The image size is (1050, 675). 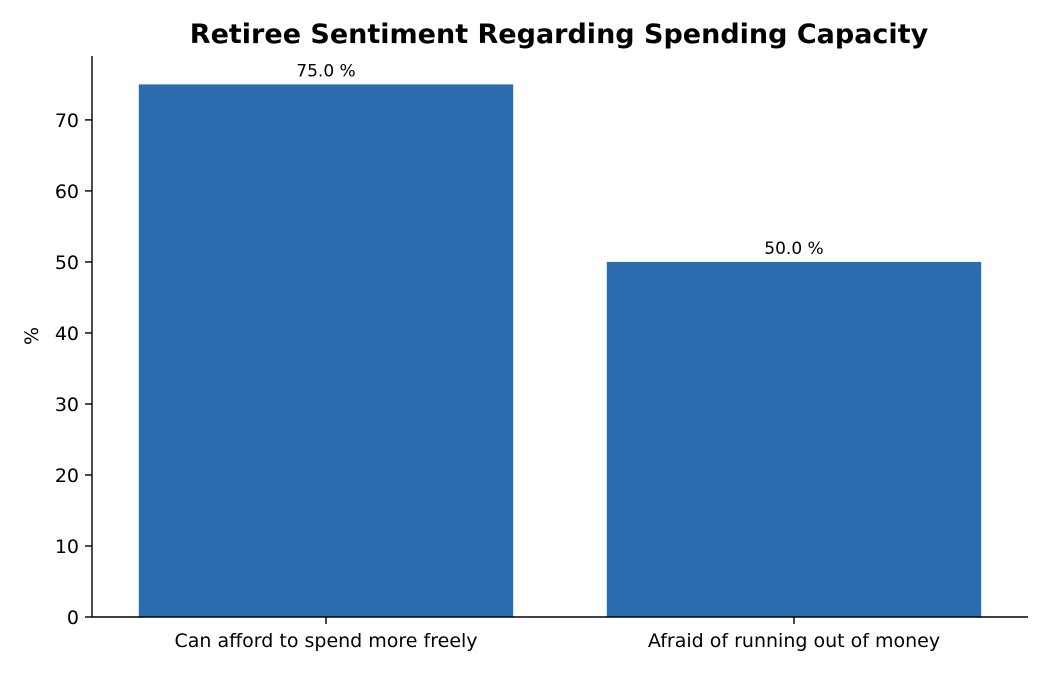 I want to click on y-tick-label-7: 70, so click(x=67, y=121).